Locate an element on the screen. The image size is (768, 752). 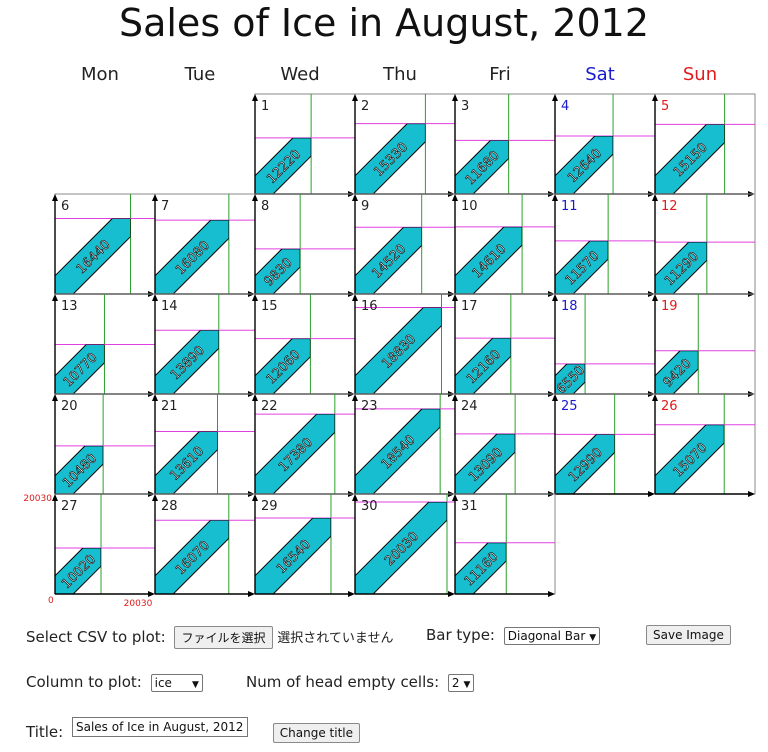
day-number: 3 is located at coordinates (465, 106).